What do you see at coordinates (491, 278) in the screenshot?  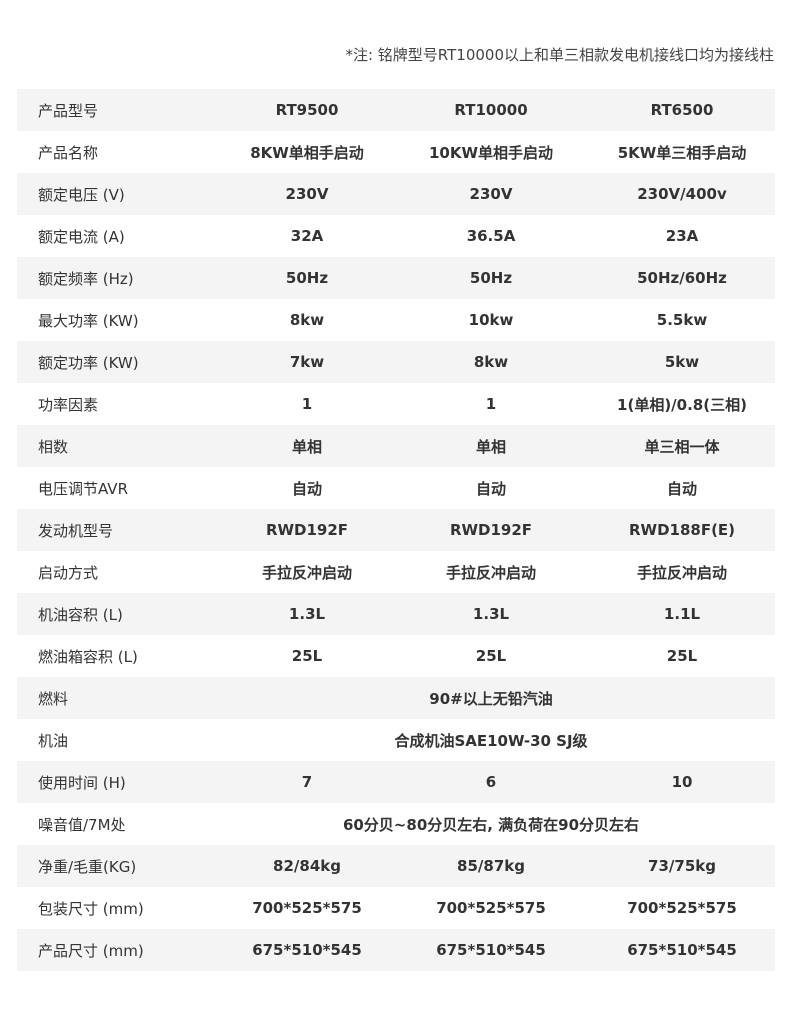 I see `row-value-col-2: 50Hz` at bounding box center [491, 278].